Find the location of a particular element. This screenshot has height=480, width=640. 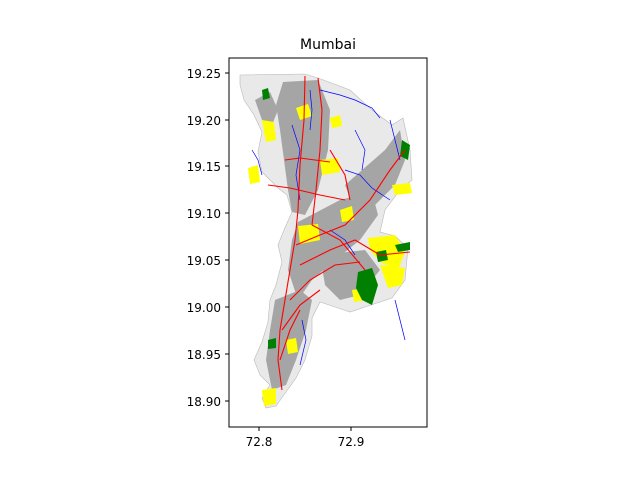

waterways-layer is located at coordinates (328, 227).